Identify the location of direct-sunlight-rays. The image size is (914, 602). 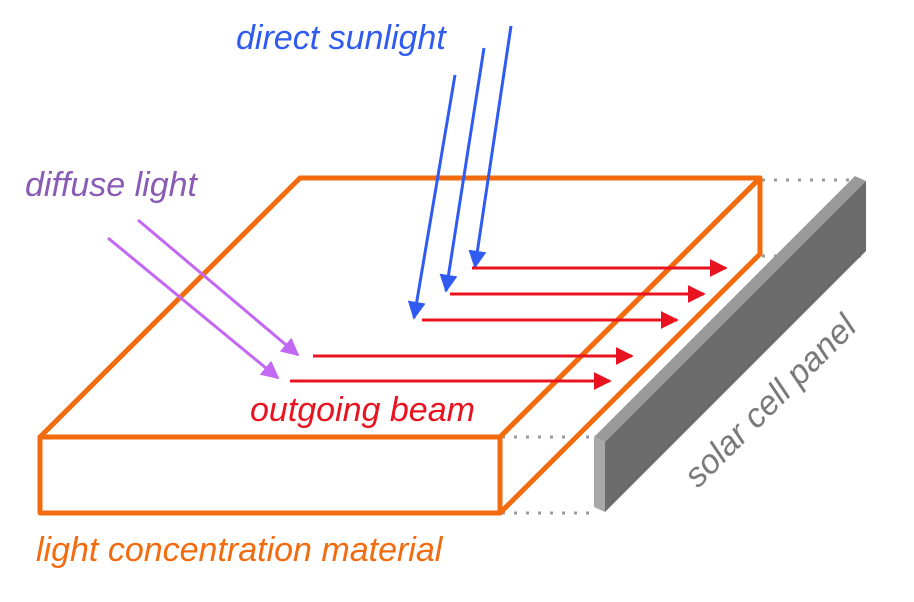
(460, 172).